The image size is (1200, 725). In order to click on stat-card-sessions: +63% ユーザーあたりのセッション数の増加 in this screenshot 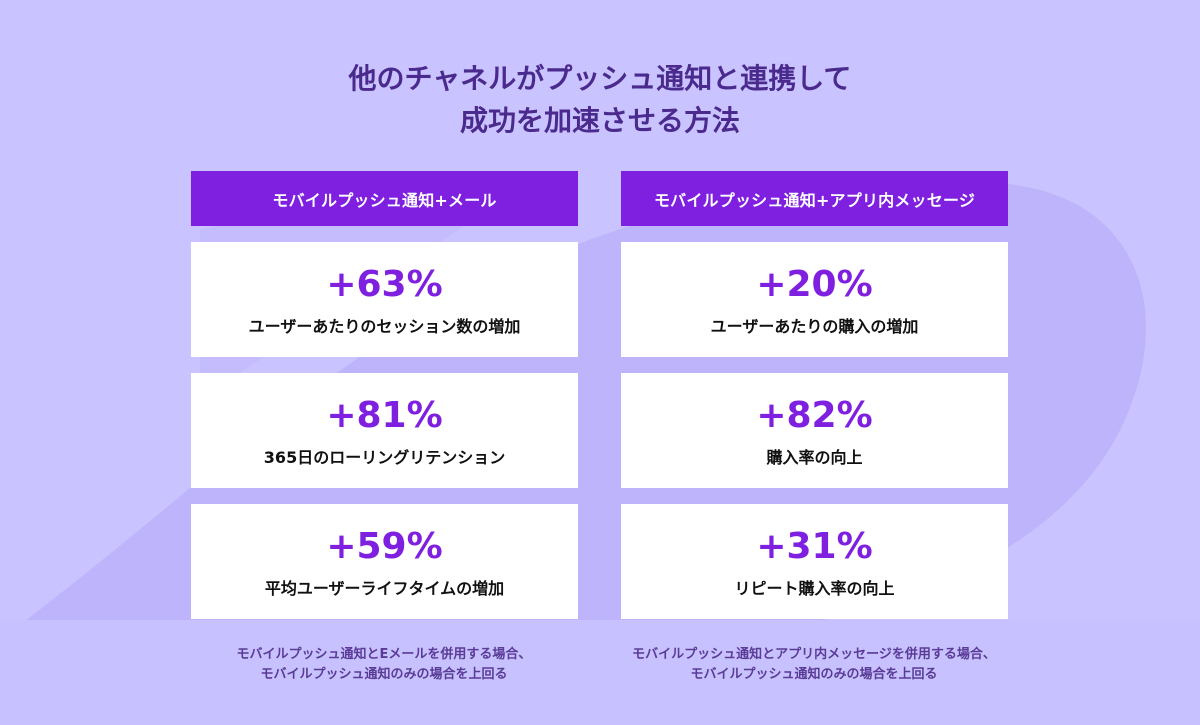, I will do `click(384, 299)`.